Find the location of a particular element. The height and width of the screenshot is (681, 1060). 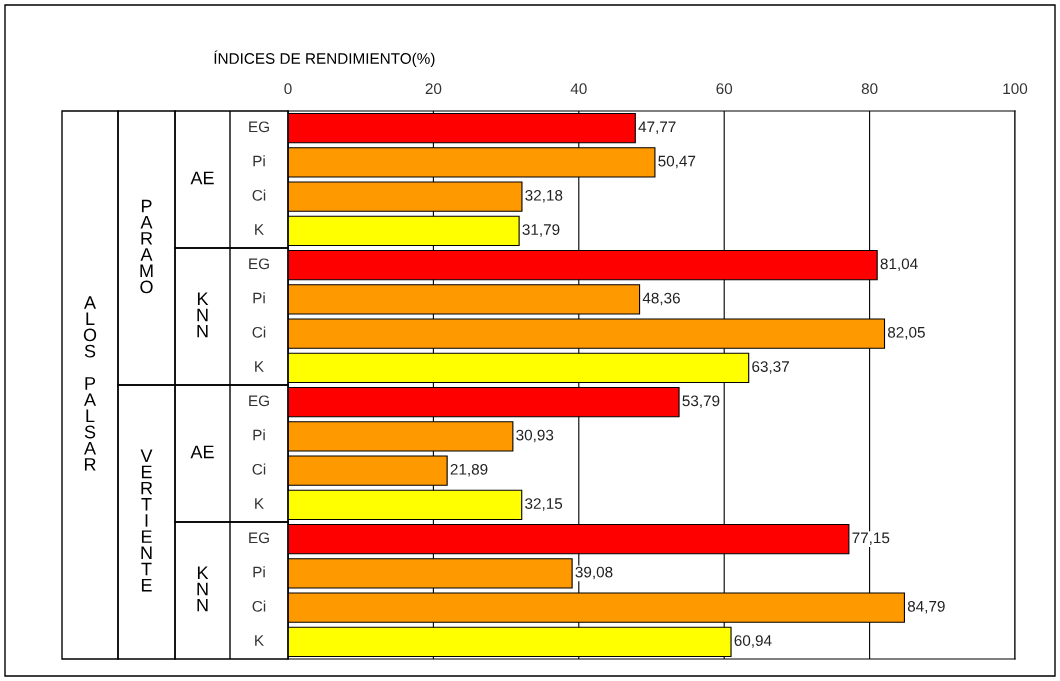

data-label: 32,15 is located at coordinates (544, 504).